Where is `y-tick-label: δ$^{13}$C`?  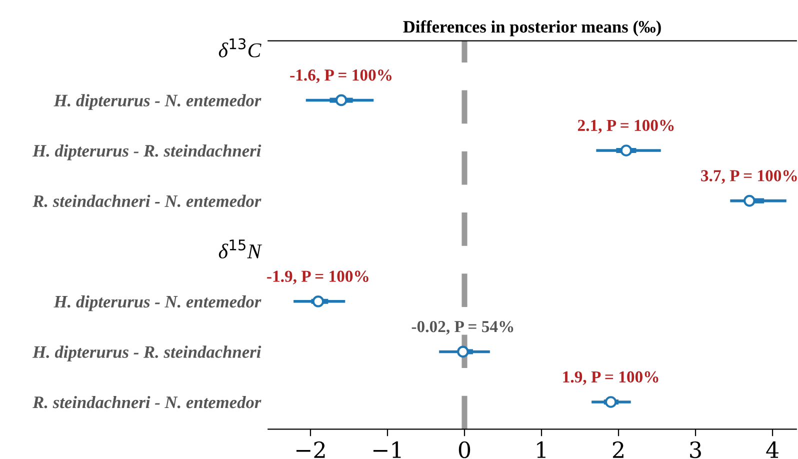
y-tick-label: δ$^{13}$C is located at coordinates (240, 48).